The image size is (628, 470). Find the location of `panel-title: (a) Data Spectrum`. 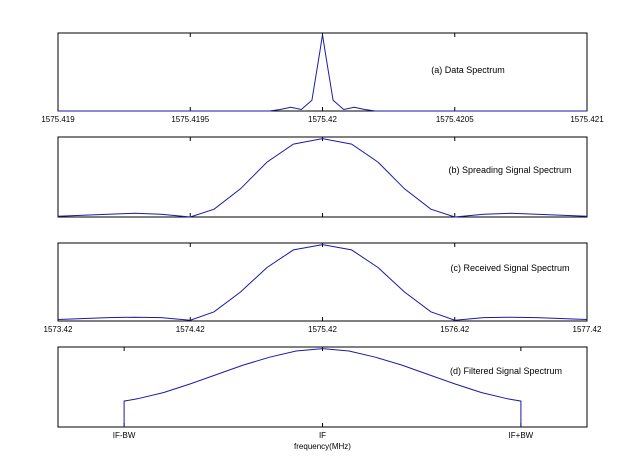

panel-title: (a) Data Spectrum is located at coordinates (468, 70).